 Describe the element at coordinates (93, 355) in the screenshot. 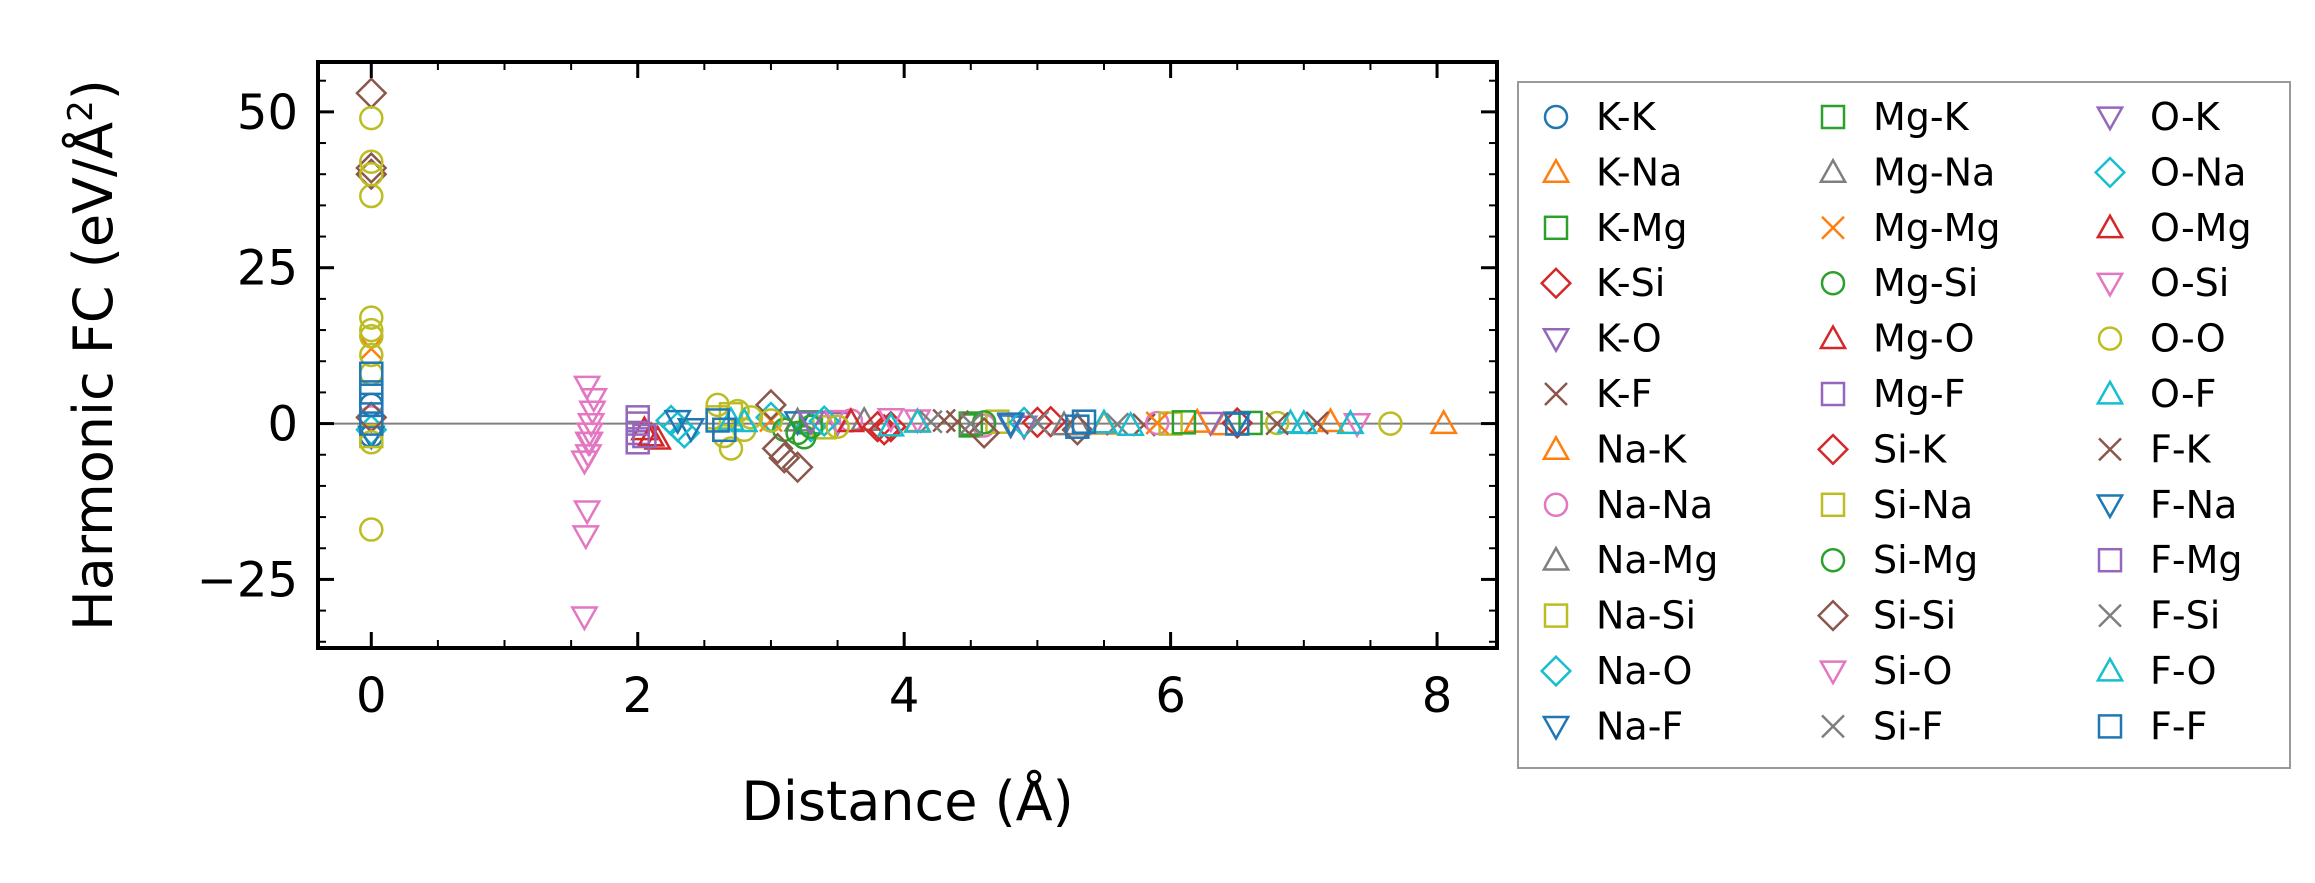

I see `y-axis-label: Harmonic FC (eV/Å2)` at that location.